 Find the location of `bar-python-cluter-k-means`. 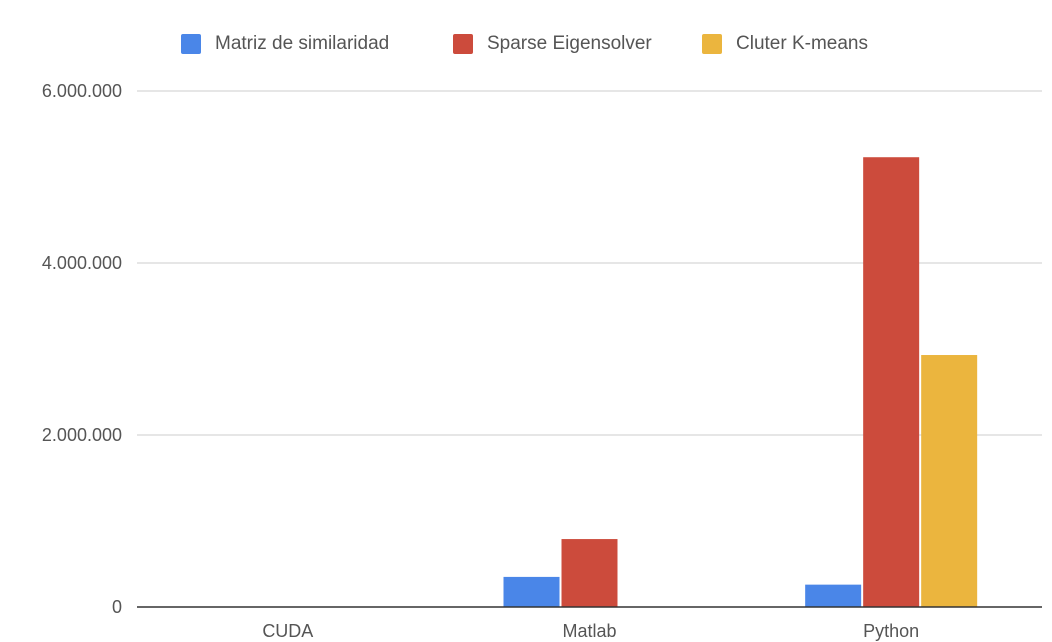

bar-python-cluter-k-means is located at coordinates (949, 481).